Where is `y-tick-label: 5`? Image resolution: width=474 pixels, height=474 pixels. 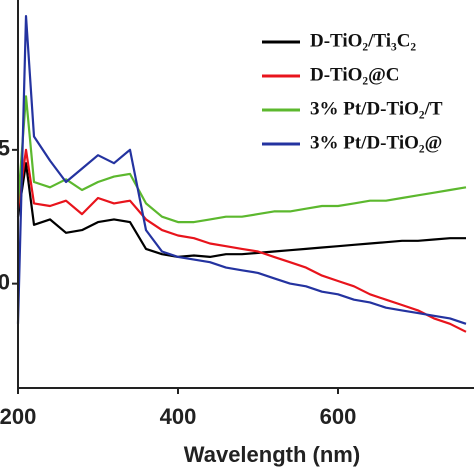 y-tick-label: 5 is located at coordinates (5, 148).